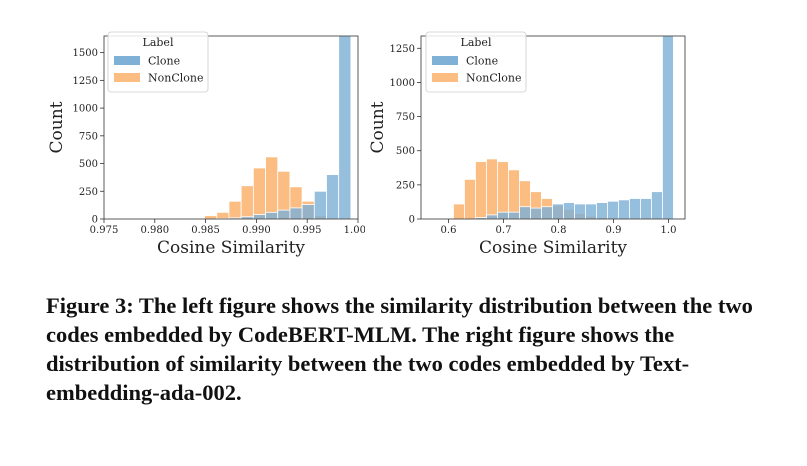 The image size is (807, 466). I want to click on x-tick-label: 1.000, so click(354, 230).